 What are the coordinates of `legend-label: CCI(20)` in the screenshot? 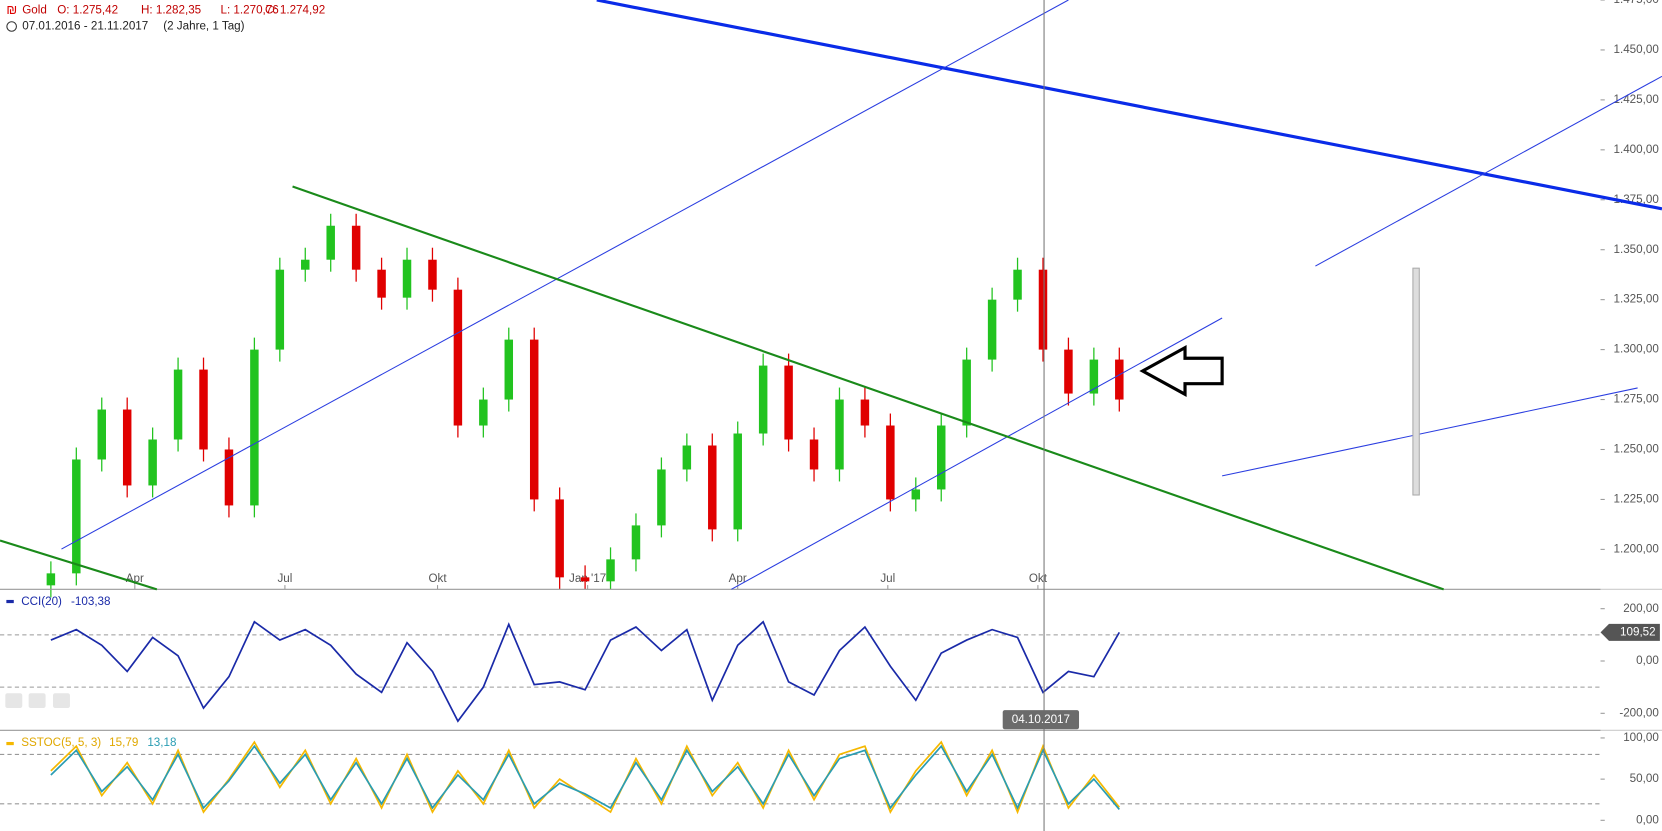 It's located at (41, 601).